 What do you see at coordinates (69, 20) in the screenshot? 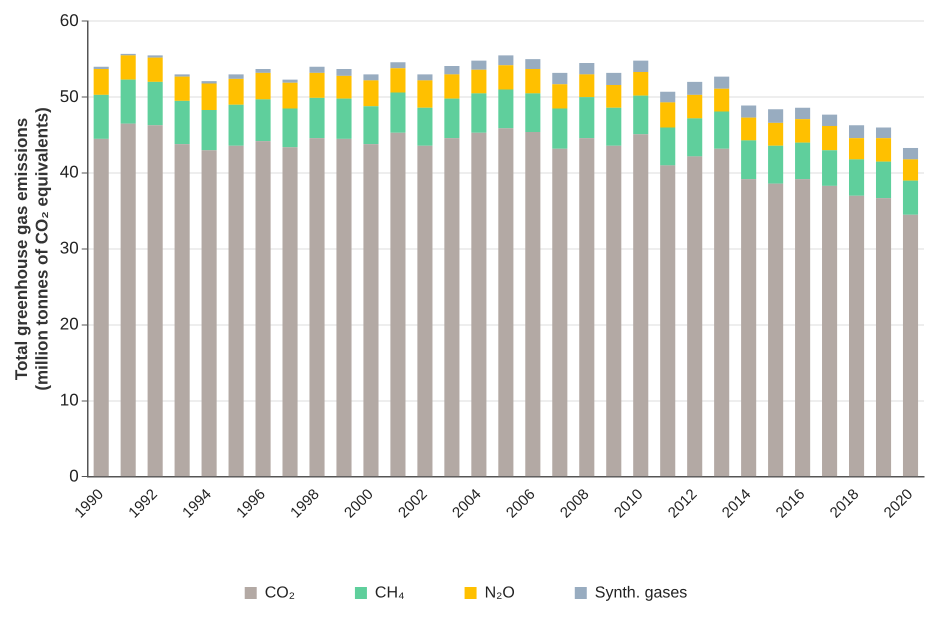
I see `y-tick-label: 60` at bounding box center [69, 20].